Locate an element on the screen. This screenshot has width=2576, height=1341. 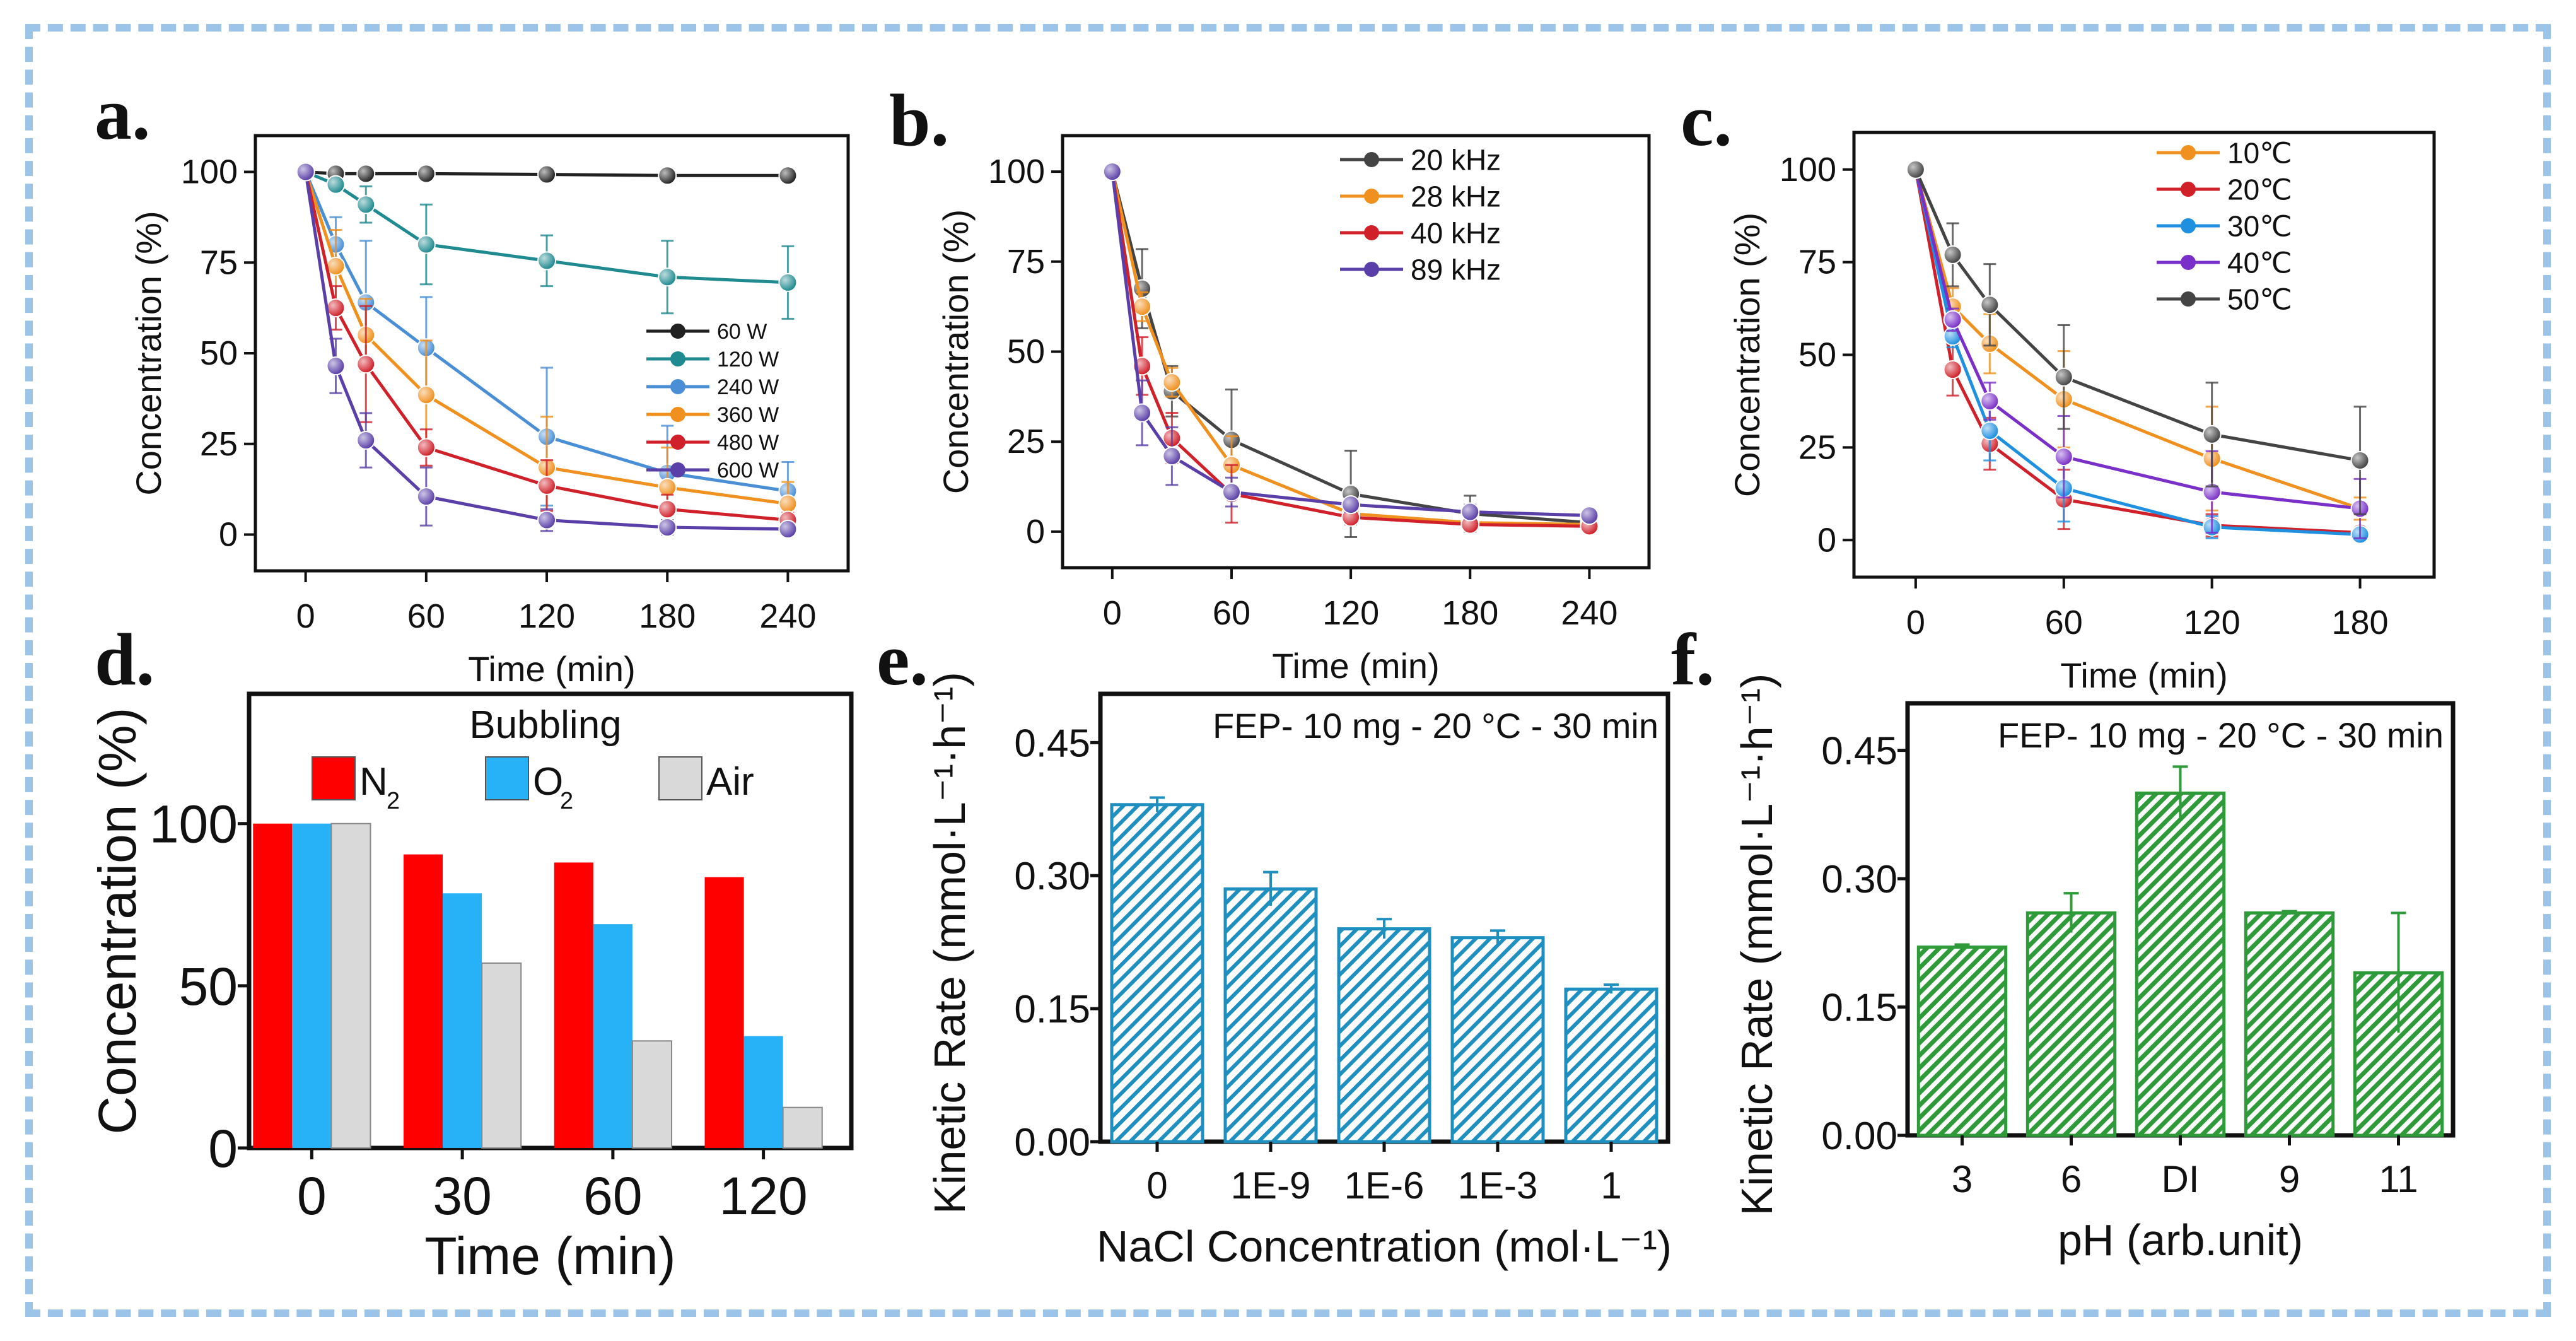
x-tick-label: 0 is located at coordinates (1157, 1185).